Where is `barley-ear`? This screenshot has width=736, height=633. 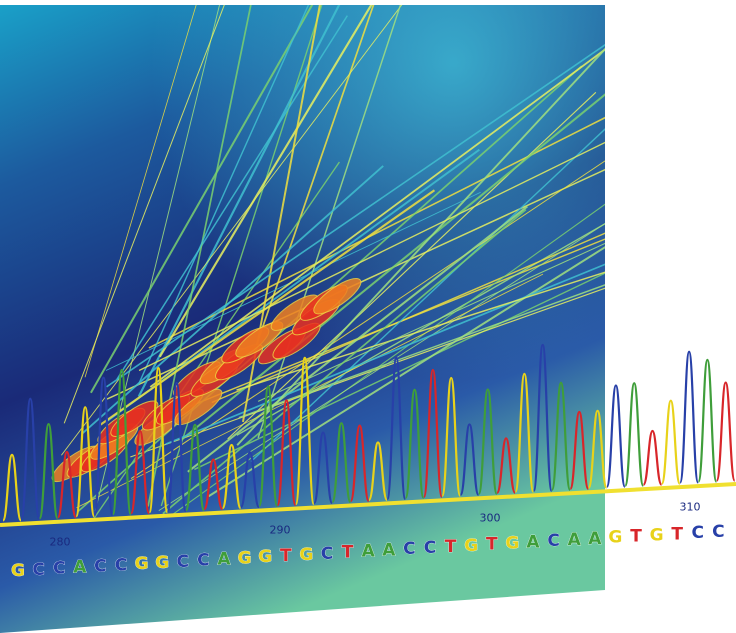 barley-ear is located at coordinates (206, 380).